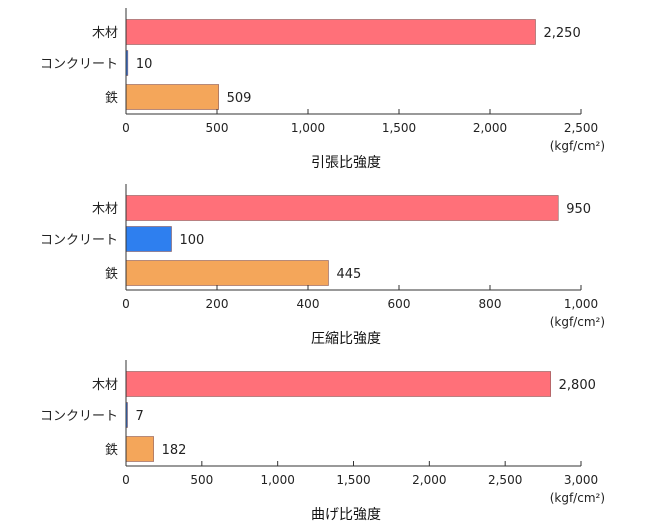  Describe the element at coordinates (346, 163) in the screenshot. I see `chart-title: 引張比強度` at that location.